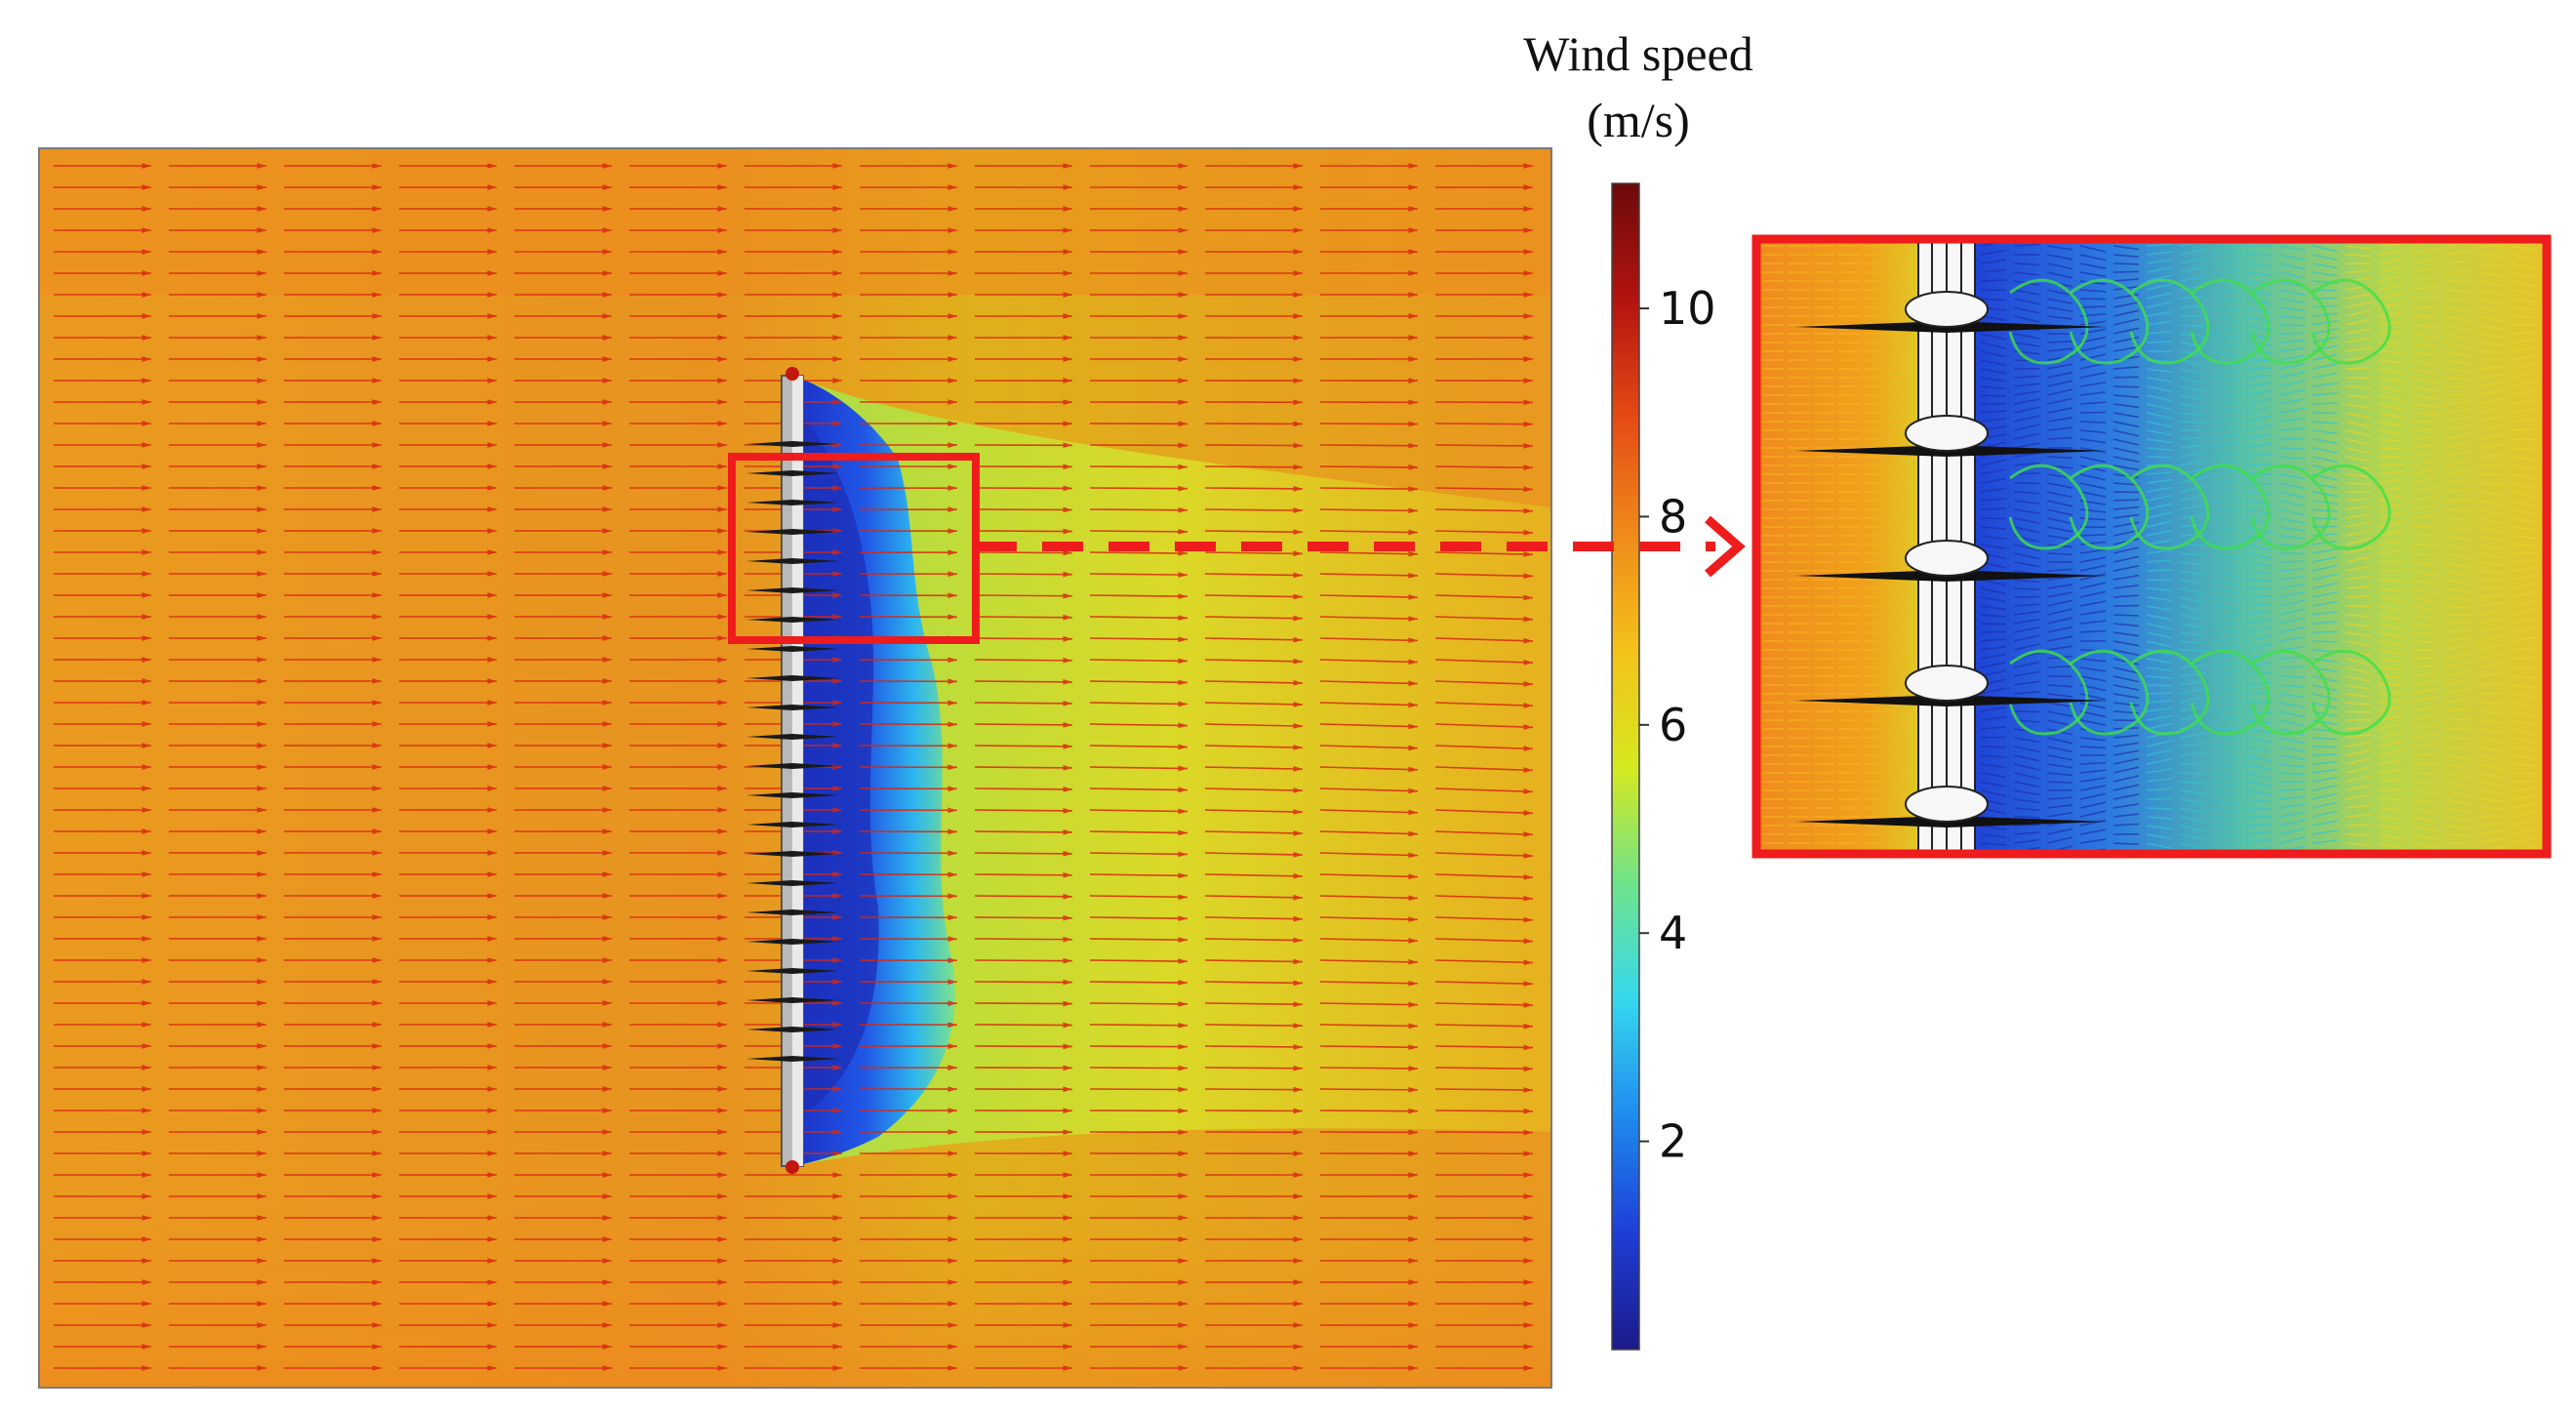 Image resolution: width=2576 pixels, height=1413 pixels. What do you see at coordinates (2151, 546) in the screenshot?
I see `zoom-inset-panel` at bounding box center [2151, 546].